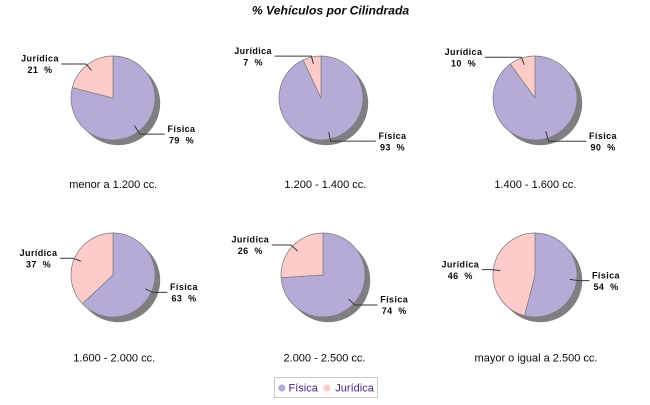  Describe the element at coordinates (392, 147) in the screenshot. I see `svg-text: 93 %` at that location.